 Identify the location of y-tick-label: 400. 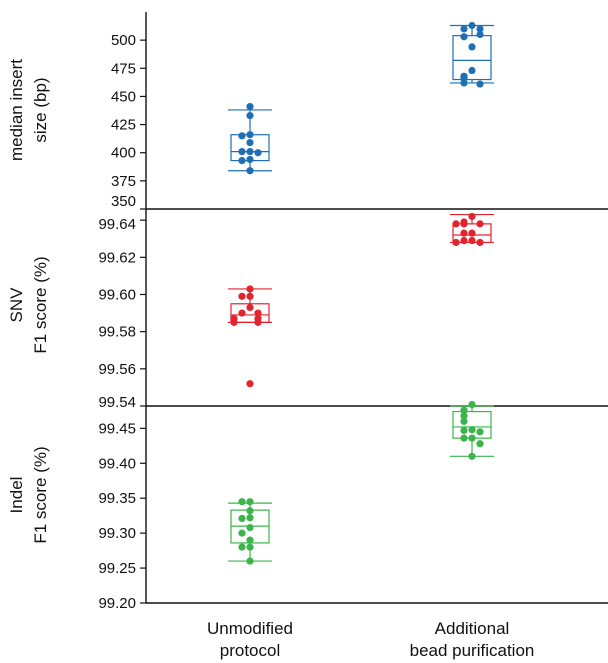
(123, 153).